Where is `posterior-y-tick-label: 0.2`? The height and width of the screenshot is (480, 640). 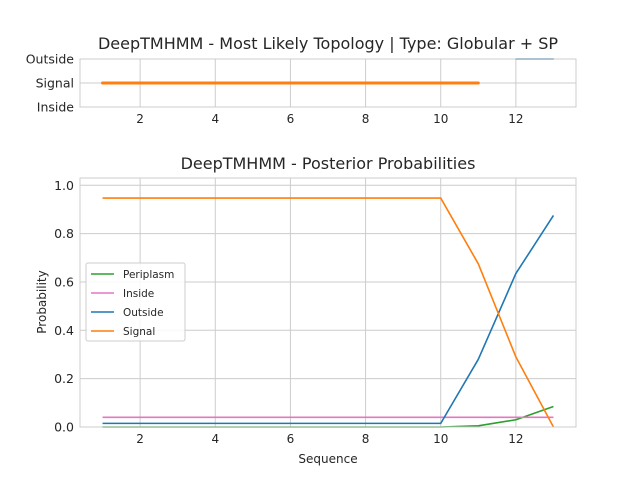
posterior-y-tick-label: 0.2 is located at coordinates (64, 378).